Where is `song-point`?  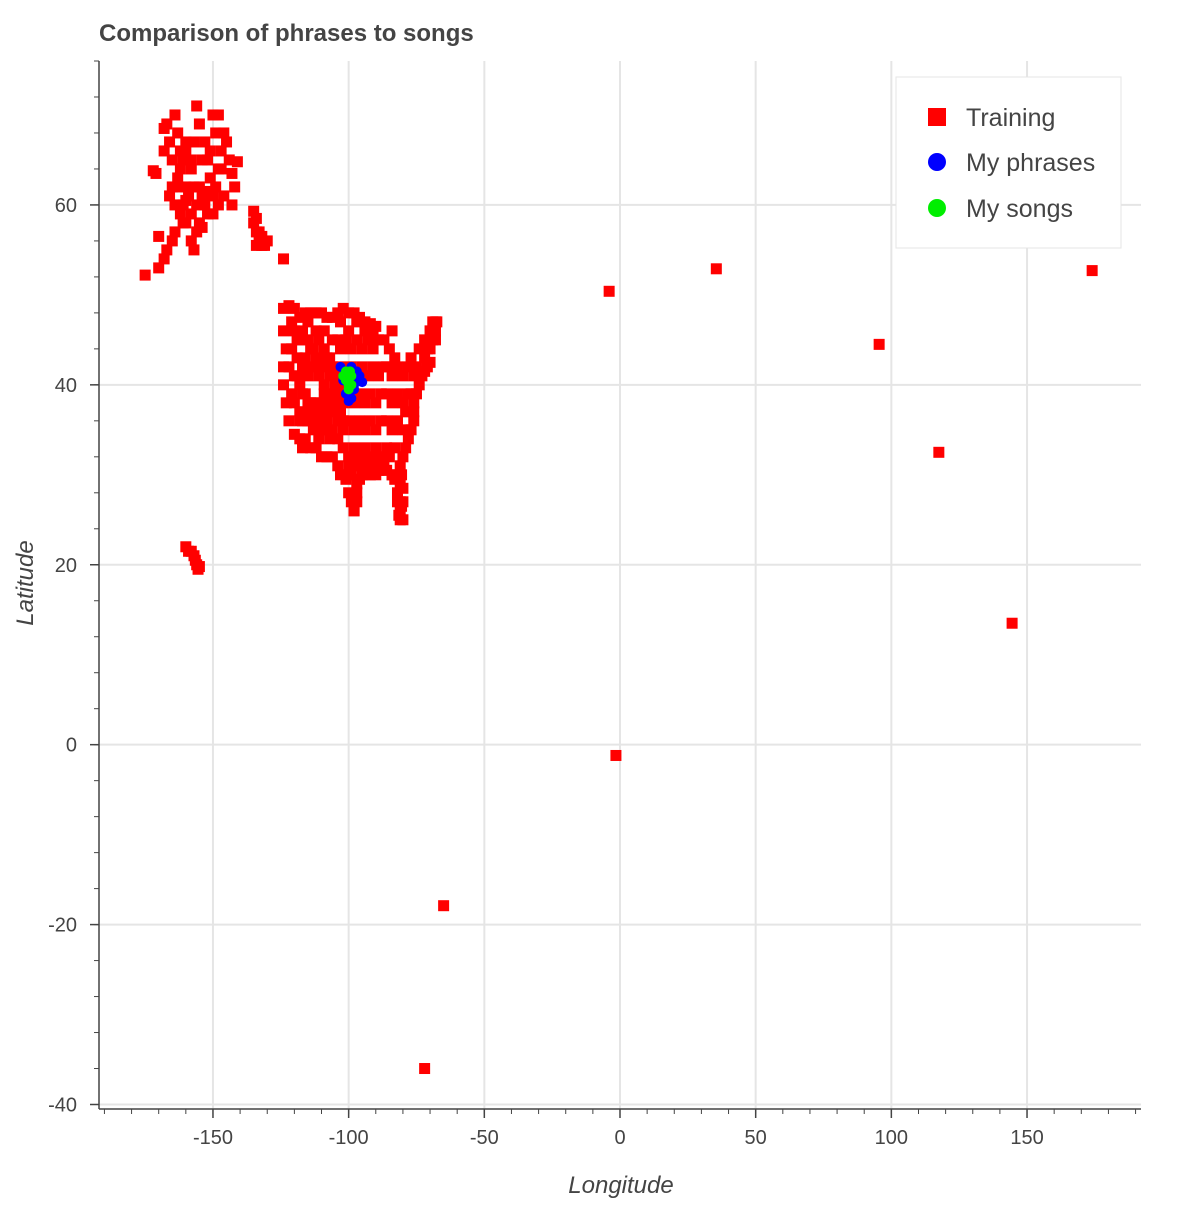
song-point is located at coordinates (348, 389).